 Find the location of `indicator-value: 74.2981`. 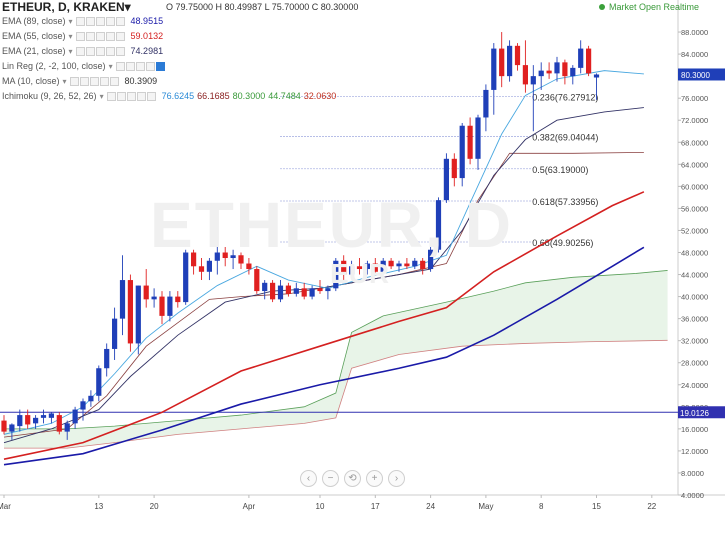

indicator-value: 74.2981 is located at coordinates (147, 51).